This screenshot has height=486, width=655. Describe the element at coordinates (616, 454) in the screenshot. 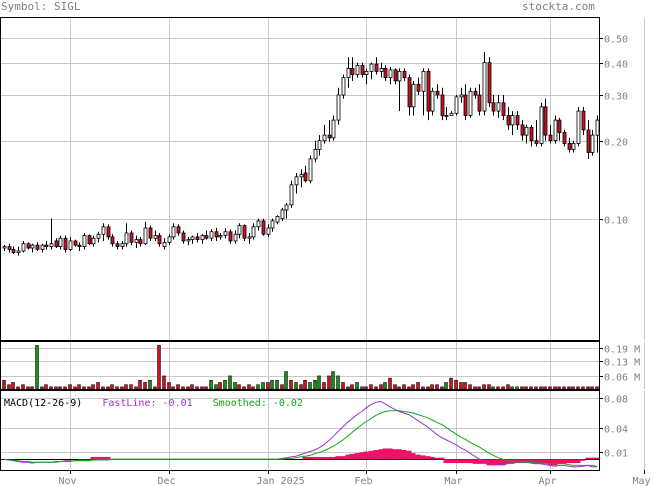

I see `macd-ytick-label: 0.01` at that location.